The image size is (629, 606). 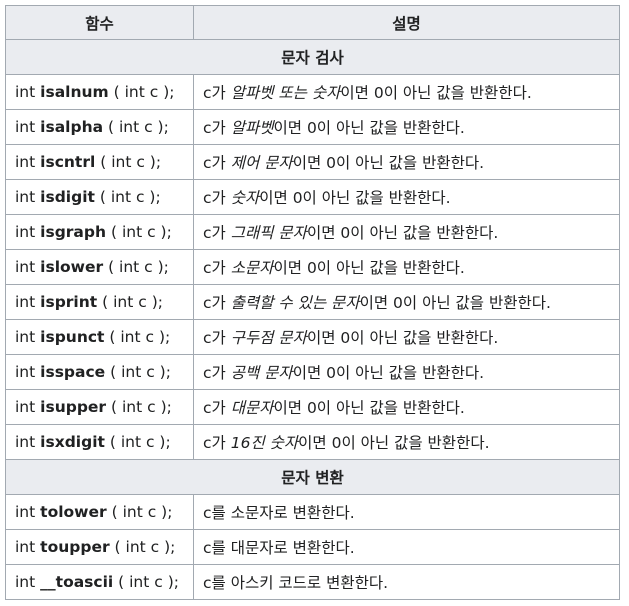 I want to click on description-emphasis: 대문자, so click(x=252, y=408).